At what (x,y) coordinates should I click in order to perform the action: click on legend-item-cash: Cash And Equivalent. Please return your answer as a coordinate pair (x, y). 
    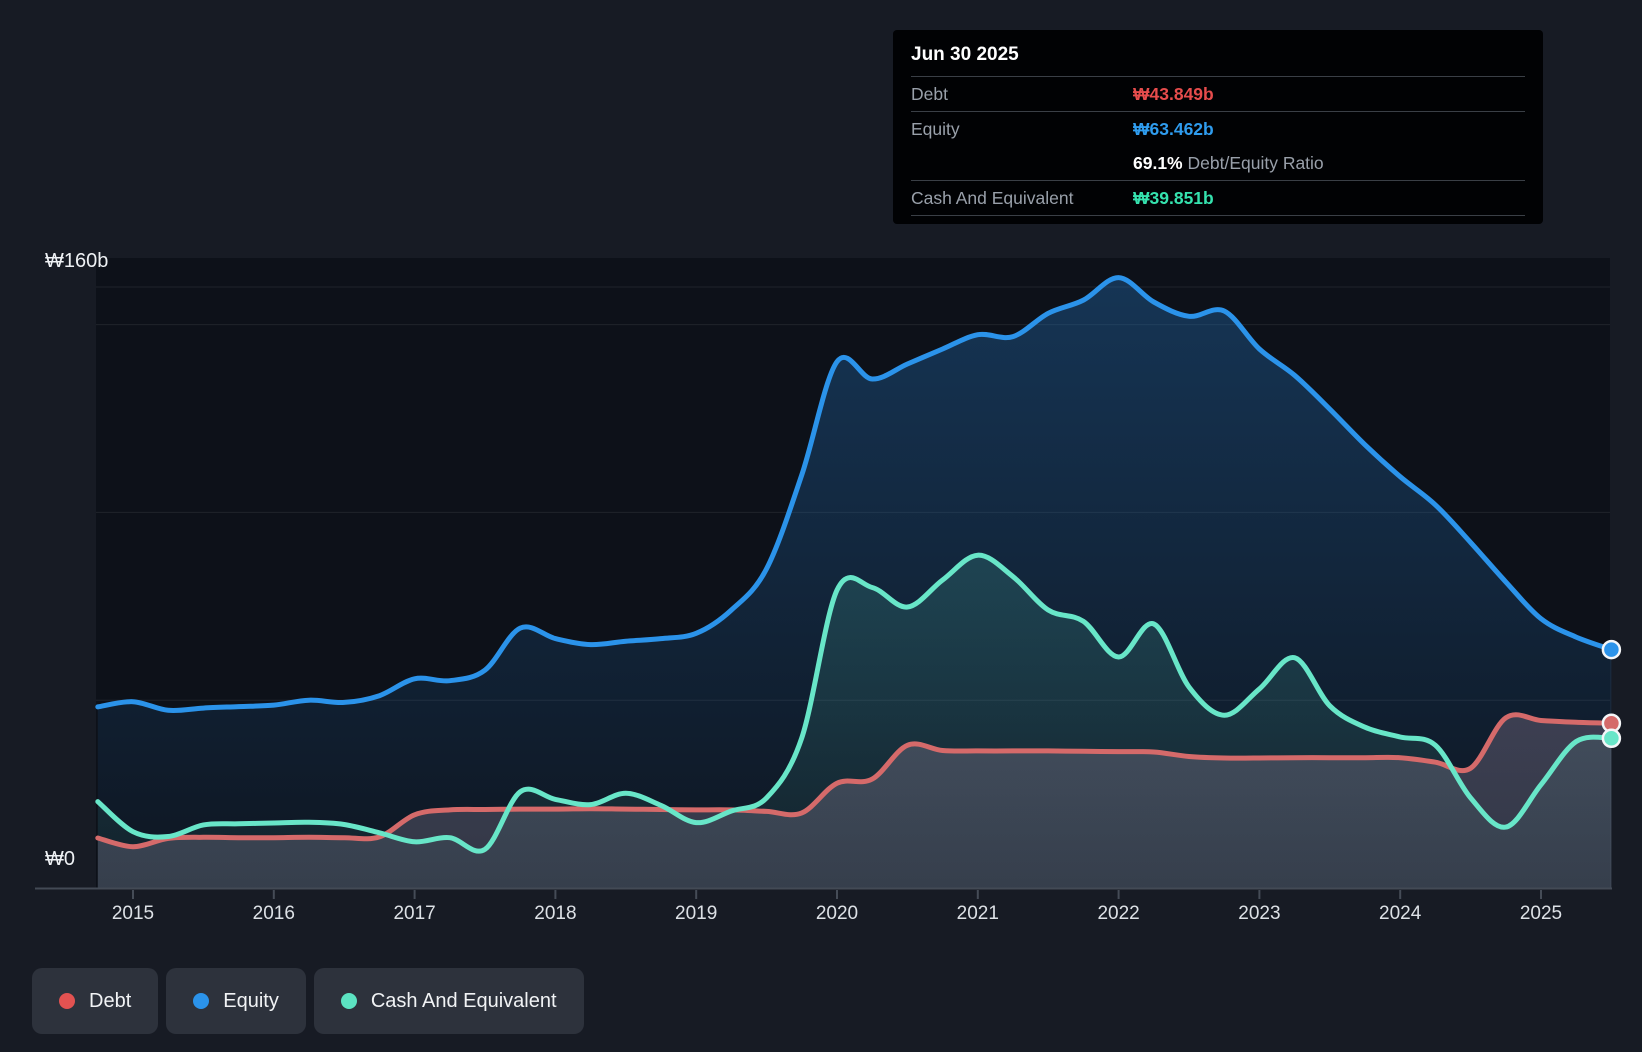
    Looking at the image, I should click on (448, 1001).